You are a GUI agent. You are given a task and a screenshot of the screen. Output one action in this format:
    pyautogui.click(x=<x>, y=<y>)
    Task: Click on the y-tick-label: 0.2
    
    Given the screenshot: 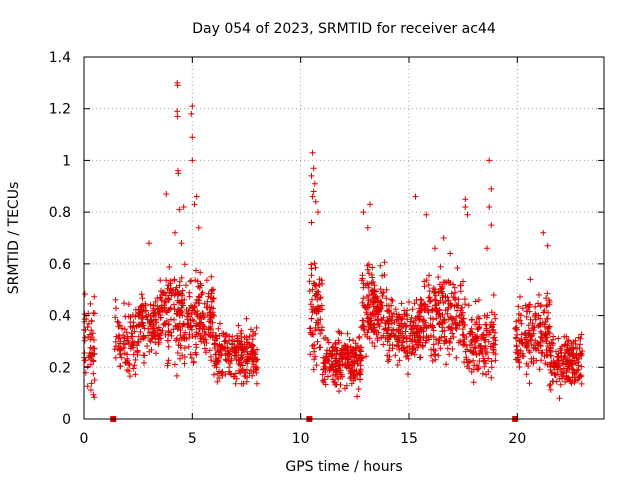 What is the action you would take?
    pyautogui.click(x=60, y=368)
    